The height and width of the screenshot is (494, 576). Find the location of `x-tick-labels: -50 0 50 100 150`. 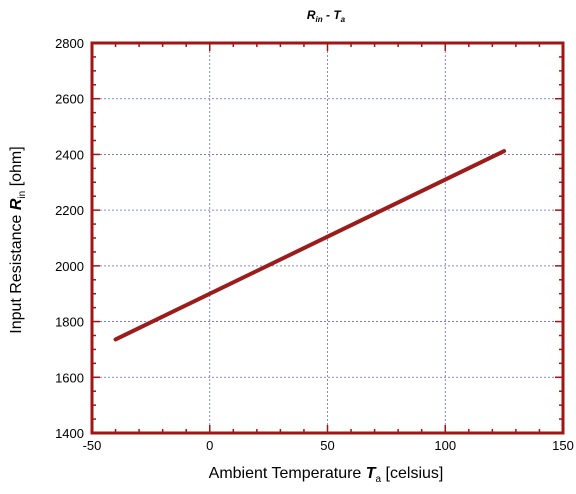

x-tick-labels: -50 0 50 100 150 is located at coordinates (328, 445).